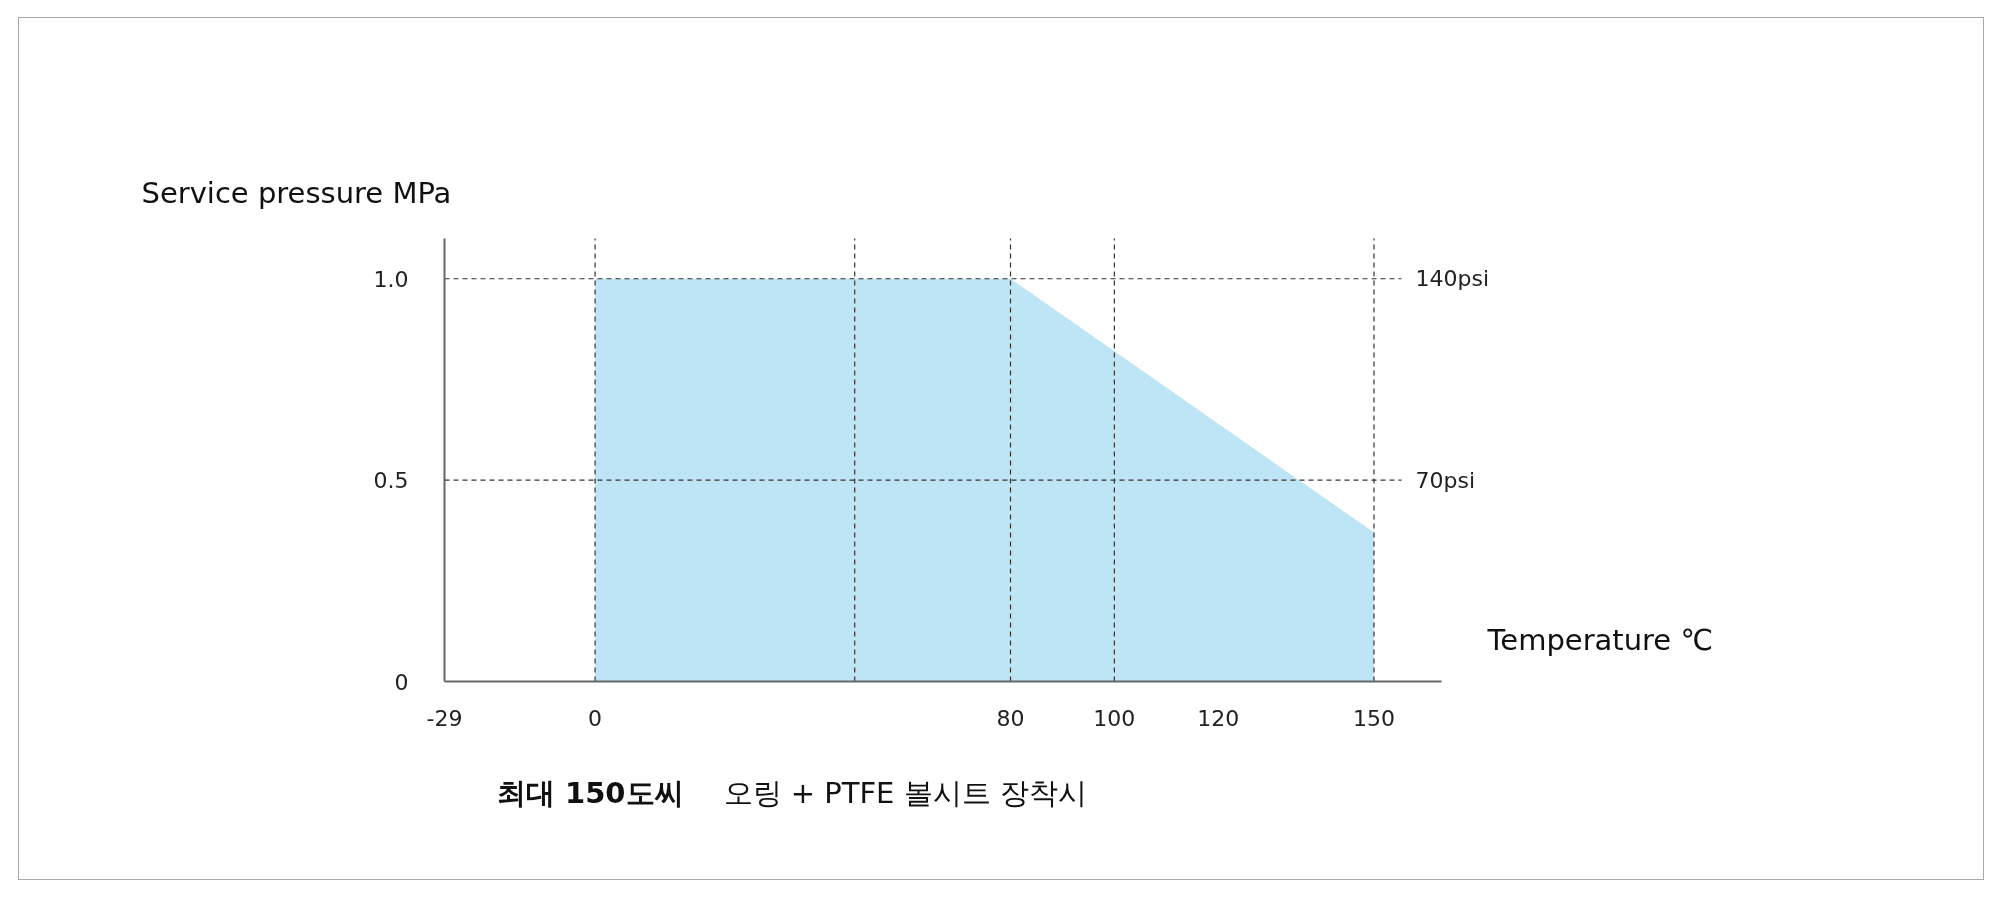  What do you see at coordinates (391, 279) in the screenshot?
I see `y-tick-label: 1.0` at bounding box center [391, 279].